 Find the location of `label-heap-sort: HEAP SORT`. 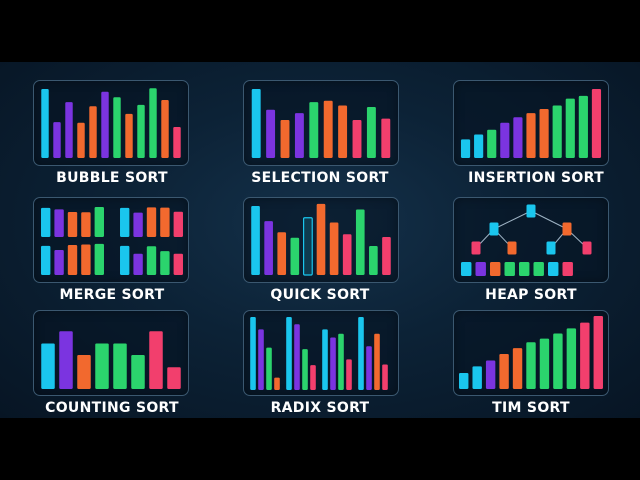

label-heap-sort: HEAP SORT is located at coordinates (531, 295).